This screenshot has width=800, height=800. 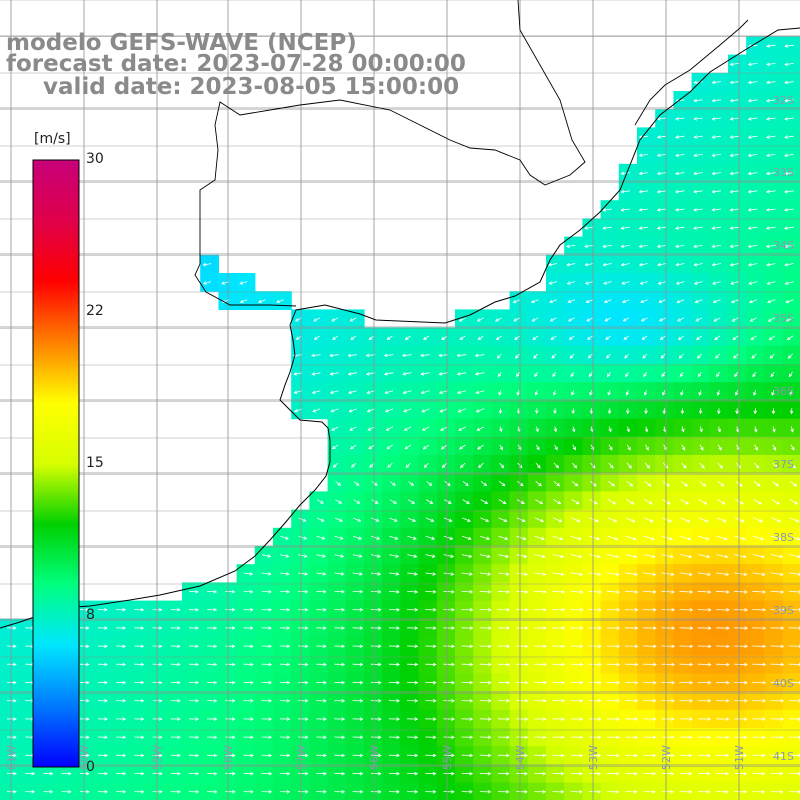 I want to click on lon-label: 57W, so click(x=301, y=757).